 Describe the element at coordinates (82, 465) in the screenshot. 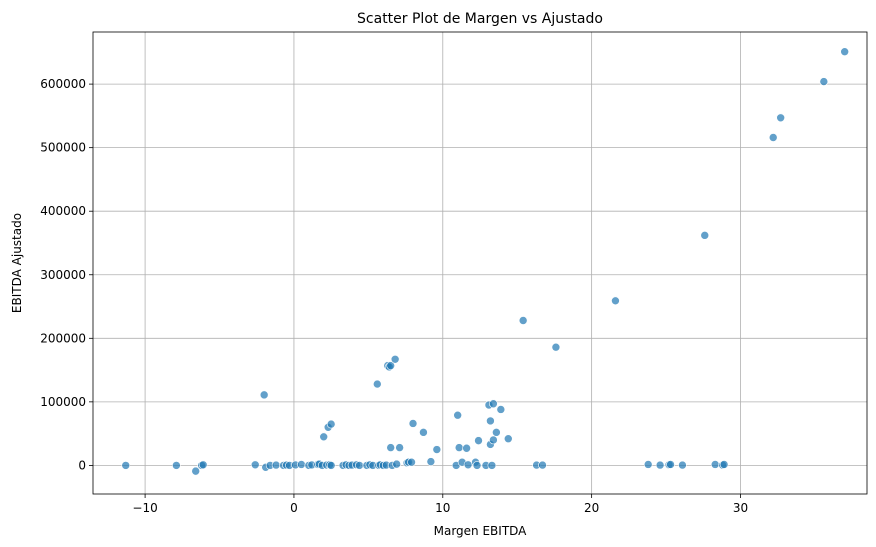

I see `y-tick-label: 0` at that location.